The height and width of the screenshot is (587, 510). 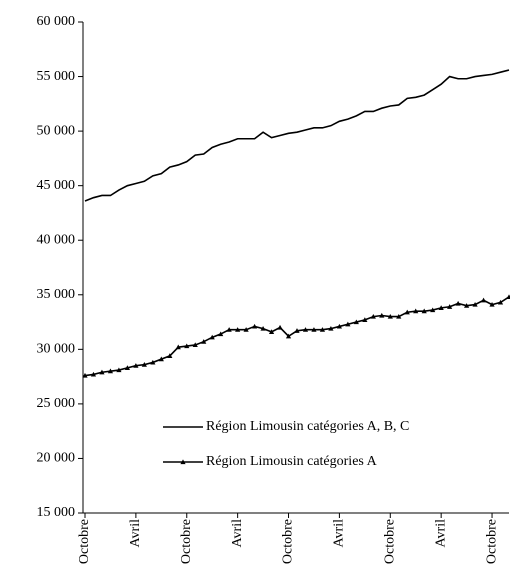 I want to click on y-tick-label: 30 000, so click(x=56, y=349).